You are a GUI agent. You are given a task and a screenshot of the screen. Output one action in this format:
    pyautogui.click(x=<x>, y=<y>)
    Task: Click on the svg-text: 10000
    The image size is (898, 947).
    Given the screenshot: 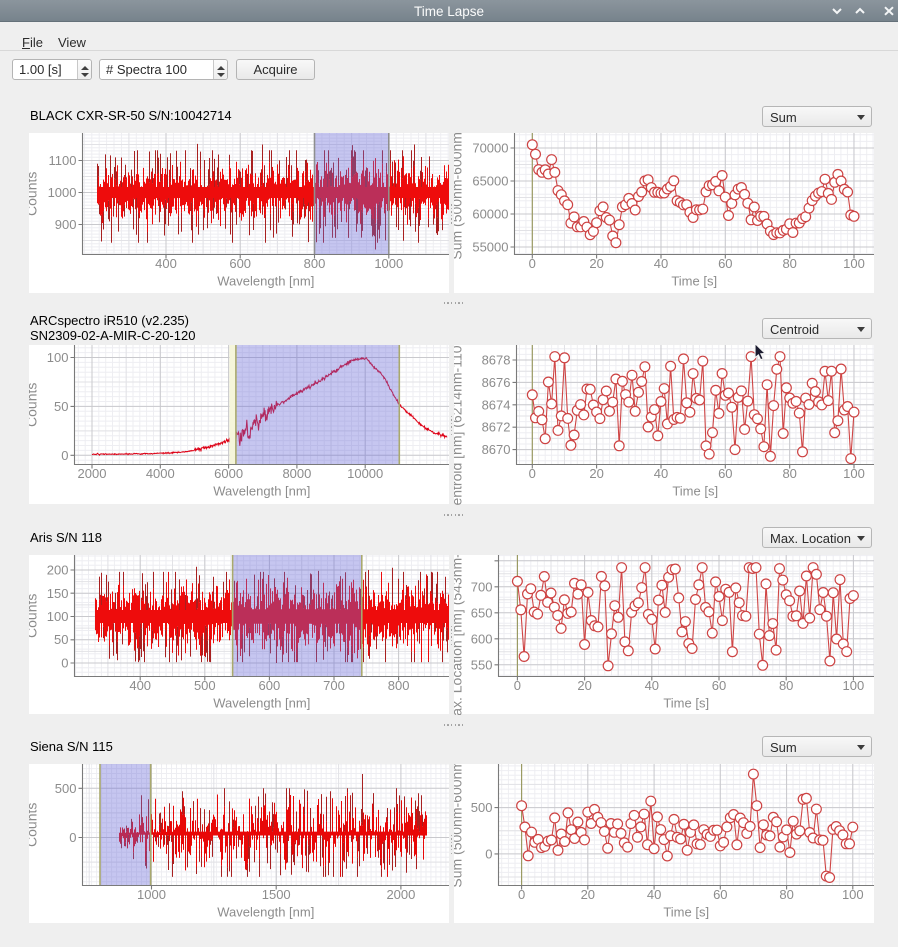 What is the action you would take?
    pyautogui.click(x=365, y=473)
    